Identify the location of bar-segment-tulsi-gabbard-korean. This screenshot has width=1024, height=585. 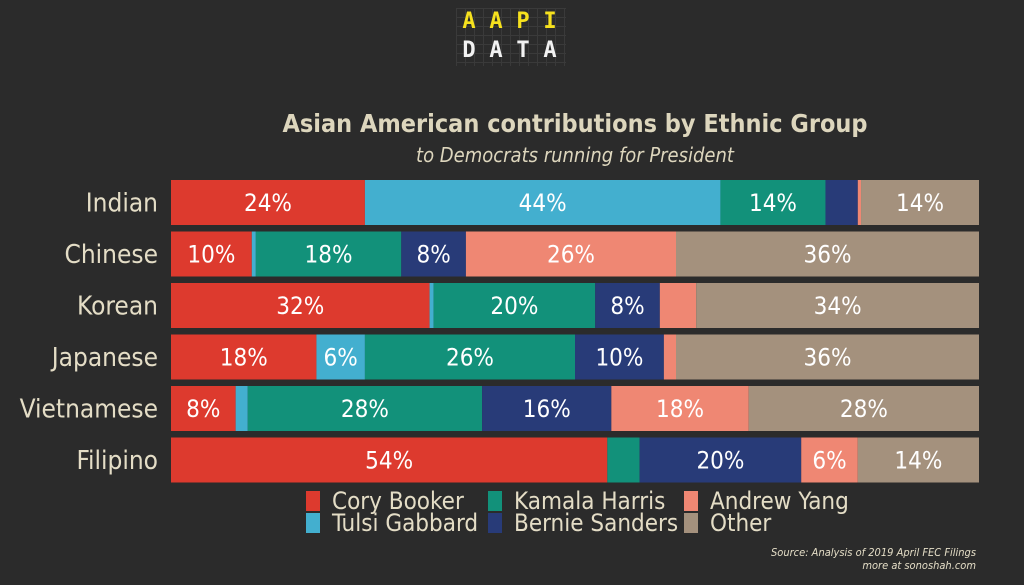
(431, 305).